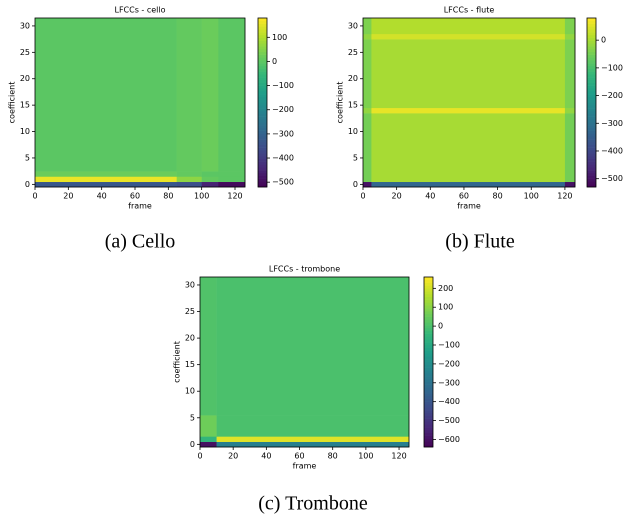  What do you see at coordinates (34, 196) in the screenshot?
I see `x-tick-label: 0` at bounding box center [34, 196].